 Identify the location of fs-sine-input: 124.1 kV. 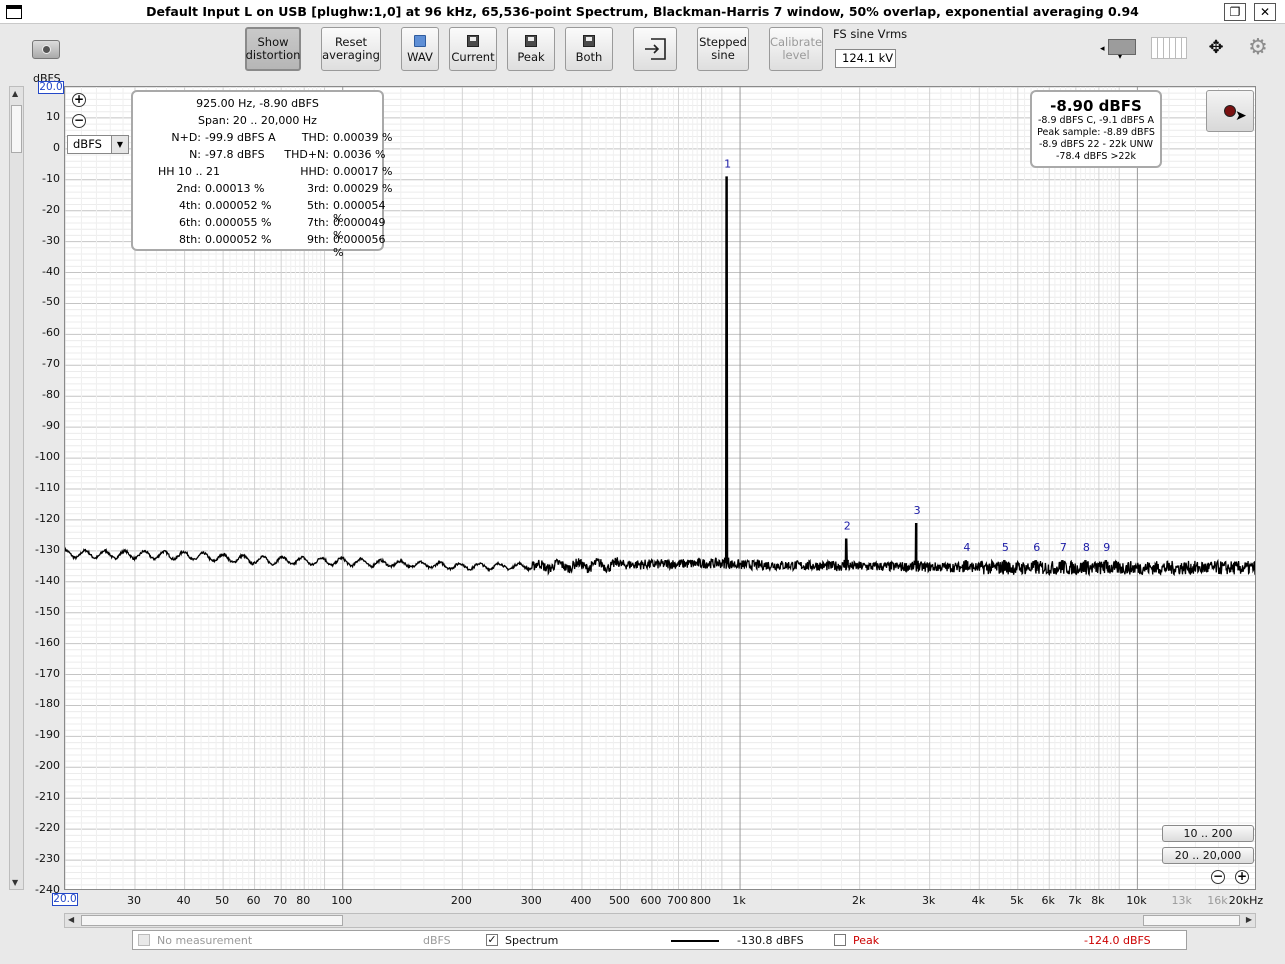
(865, 58).